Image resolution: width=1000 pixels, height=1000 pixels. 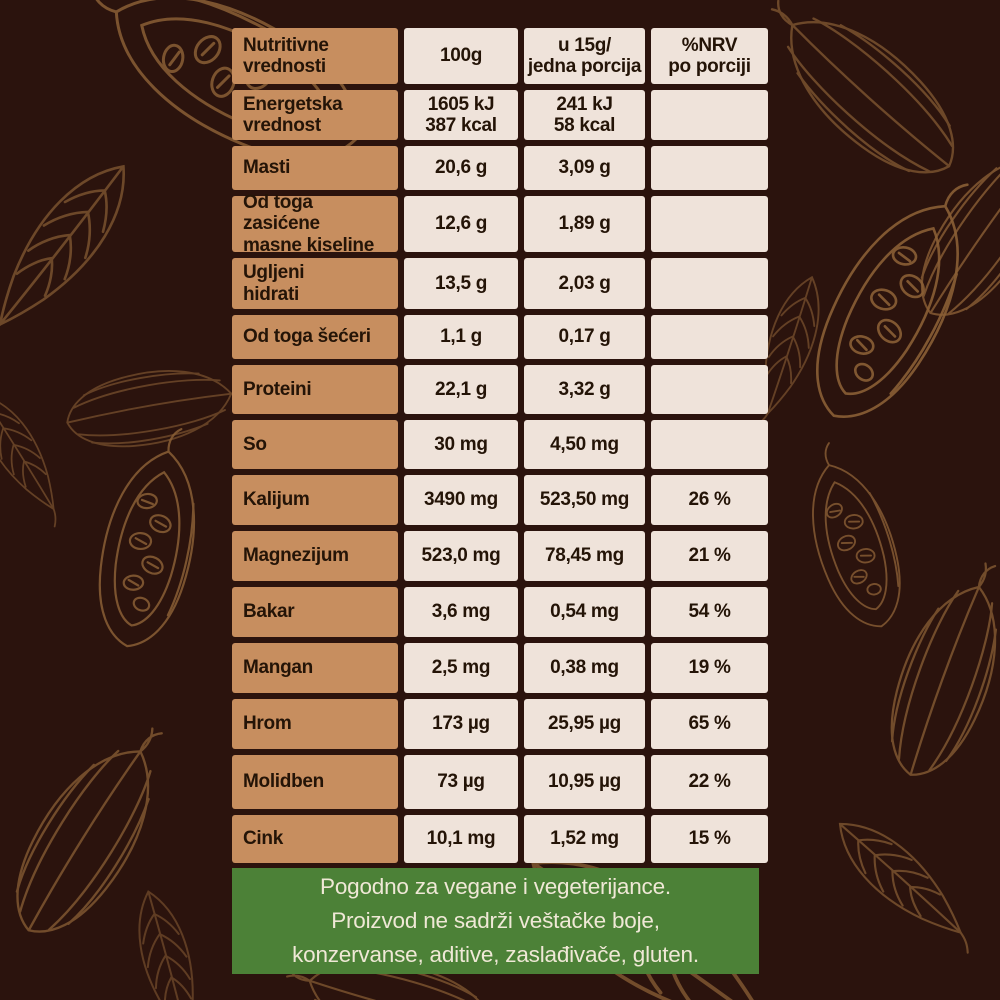 I want to click on row-per-portion: 3,32 g, so click(x=584, y=389).